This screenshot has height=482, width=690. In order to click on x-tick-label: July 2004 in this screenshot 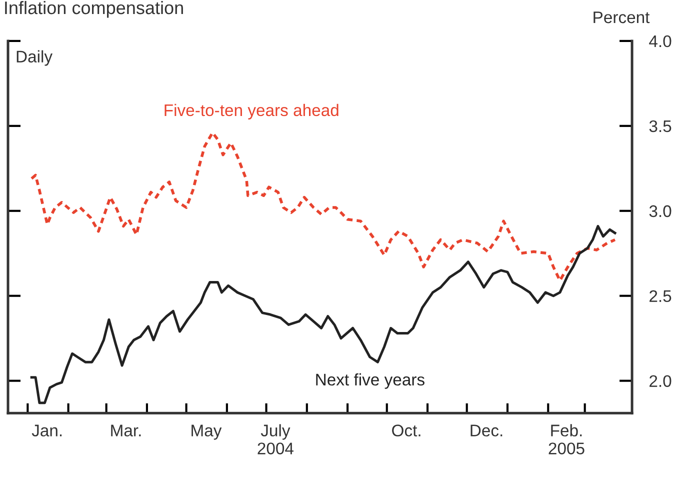, I will do `click(276, 439)`.